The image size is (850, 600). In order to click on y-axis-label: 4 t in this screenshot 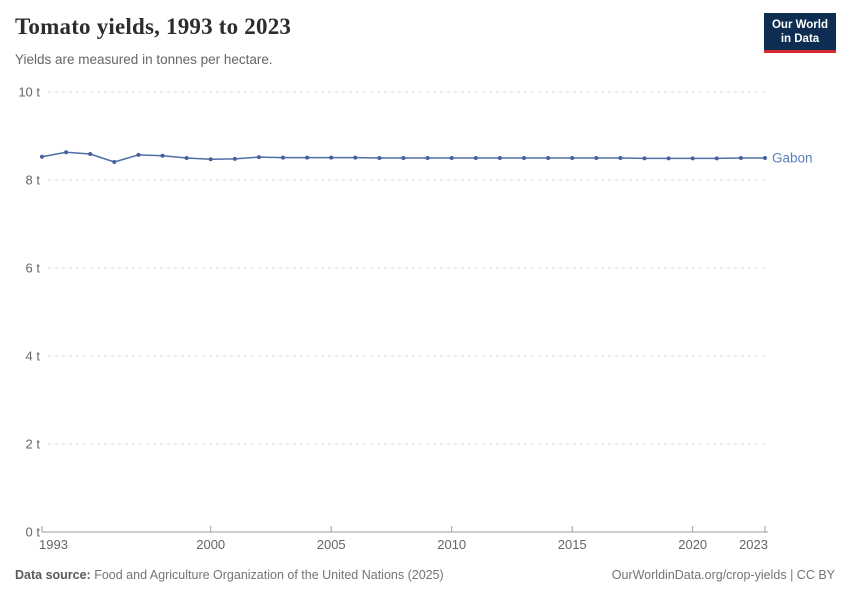, I will do `click(33, 356)`.